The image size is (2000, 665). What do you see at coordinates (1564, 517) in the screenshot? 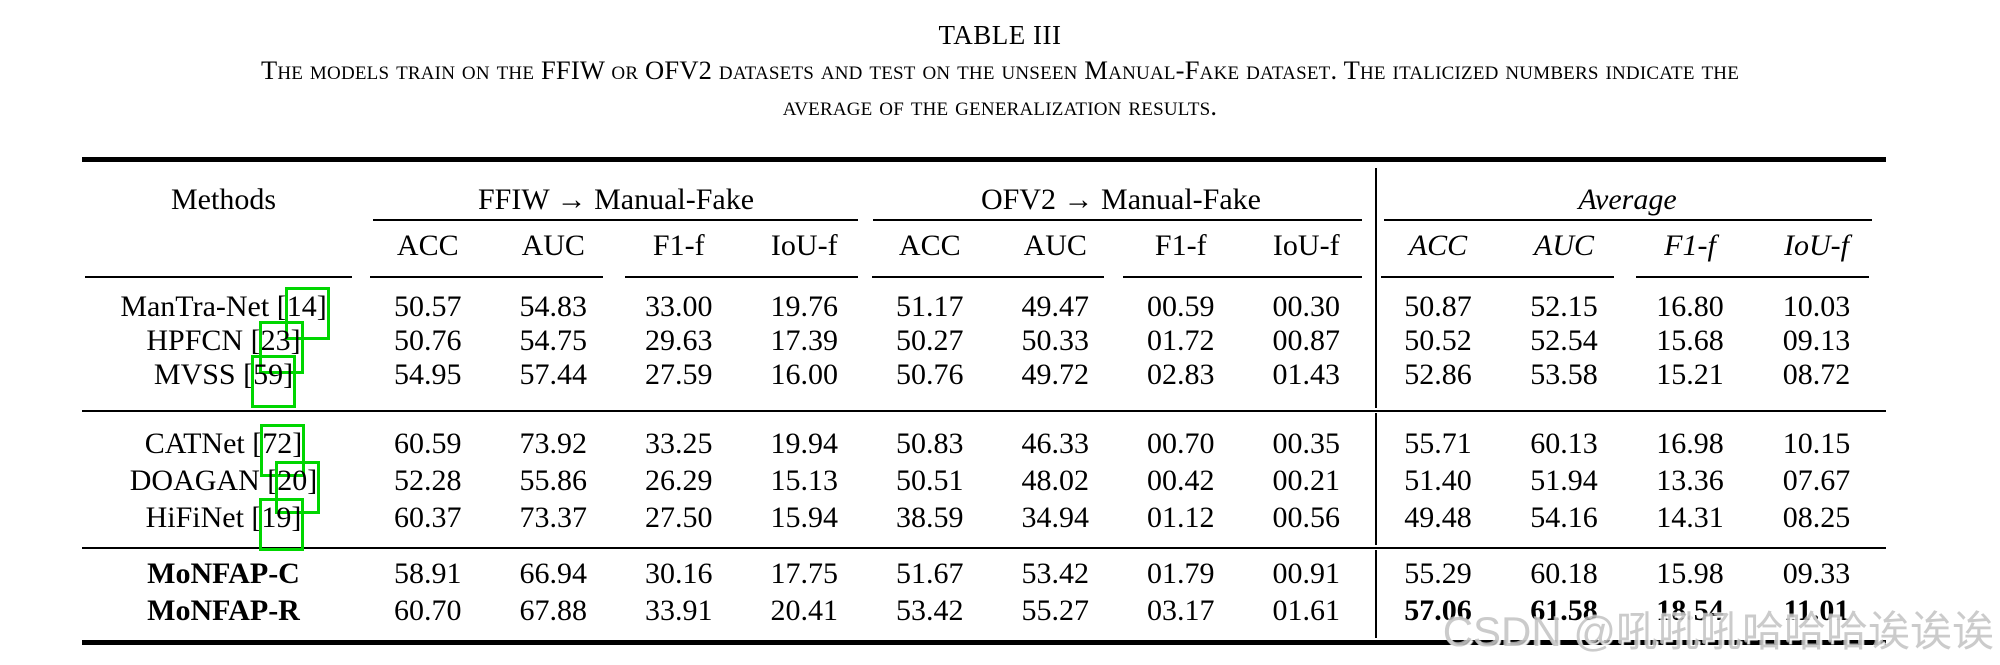
I see `table-cell: 54.16` at bounding box center [1564, 517].